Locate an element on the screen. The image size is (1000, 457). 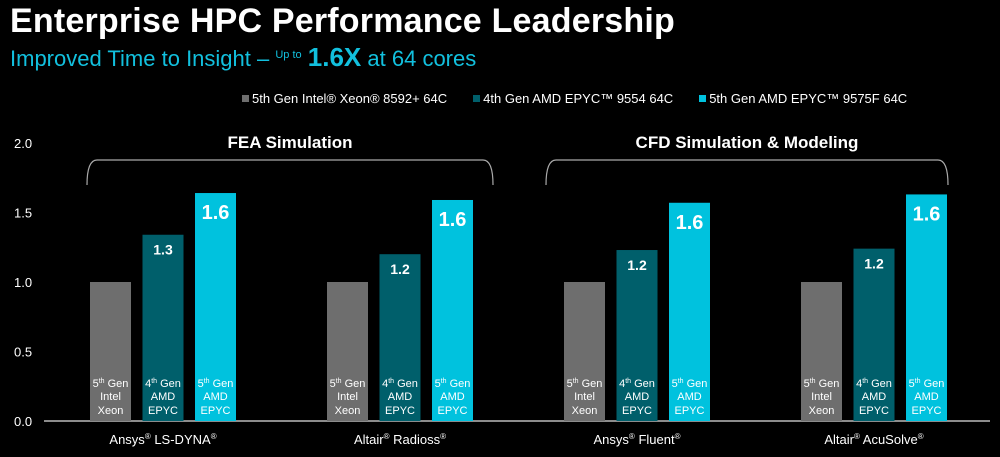
legend-label: 5th Gen AMD EPYC™ 9575F 64C is located at coordinates (808, 98).